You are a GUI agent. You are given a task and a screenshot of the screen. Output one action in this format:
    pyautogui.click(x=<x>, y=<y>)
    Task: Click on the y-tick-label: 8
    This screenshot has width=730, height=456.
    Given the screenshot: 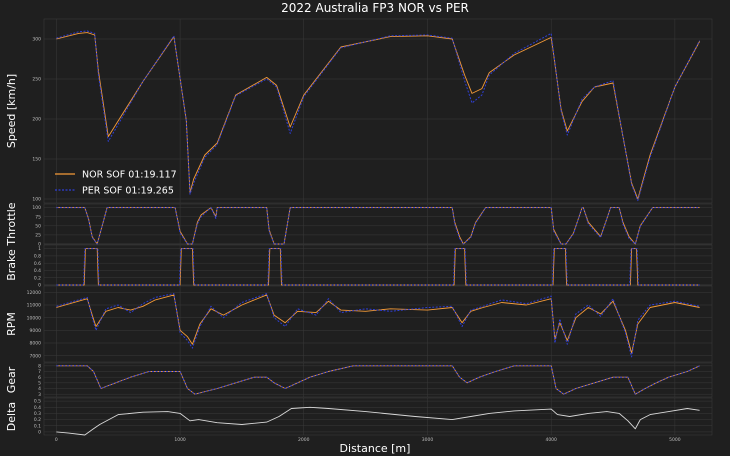 What is the action you would take?
    pyautogui.click(x=39, y=366)
    